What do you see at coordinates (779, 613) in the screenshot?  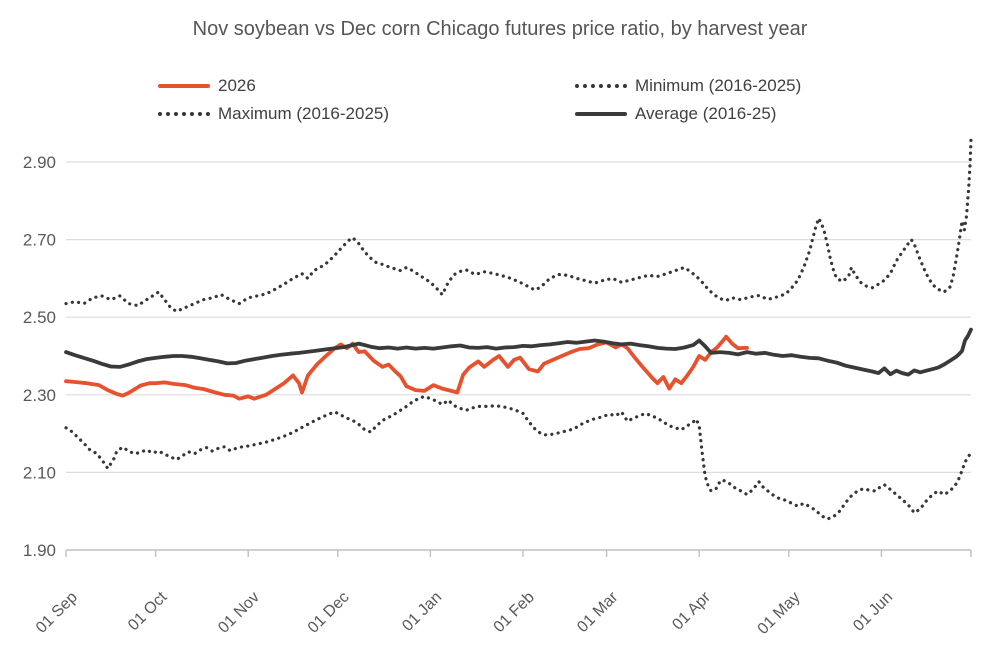 I see `x-tick-label: 01 May` at bounding box center [779, 613].